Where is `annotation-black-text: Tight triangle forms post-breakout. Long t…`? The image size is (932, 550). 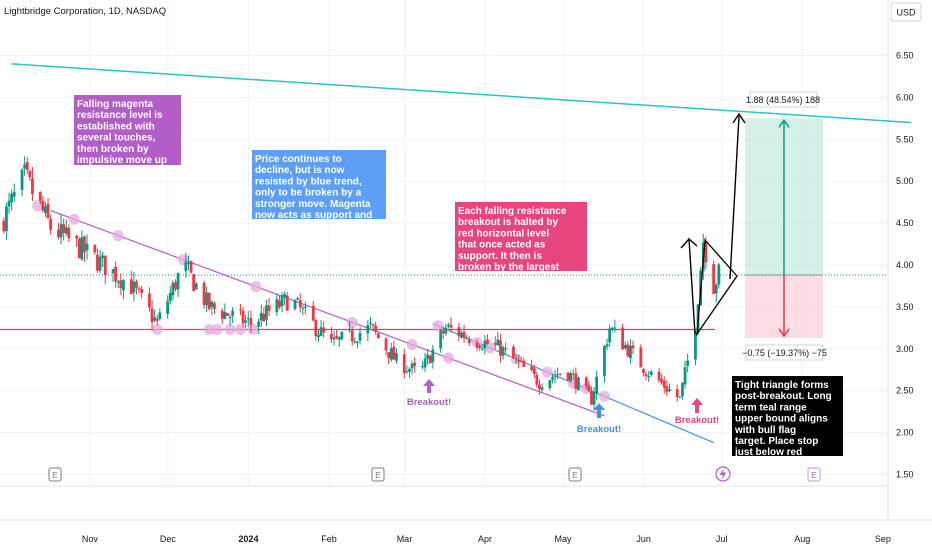 annotation-black-text: Tight triangle forms post-breakout. Long t… is located at coordinates (783, 424).